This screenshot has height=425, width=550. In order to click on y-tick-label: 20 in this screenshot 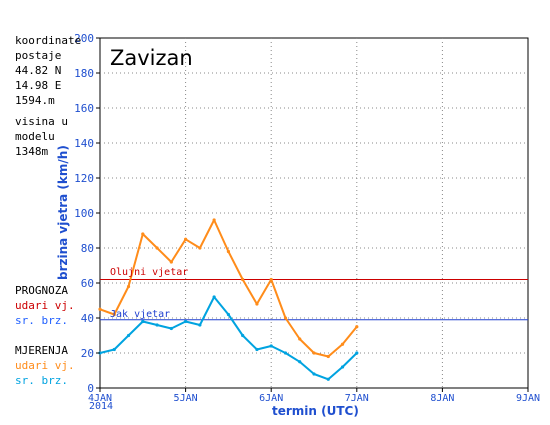, I will do `click(87, 353)`.